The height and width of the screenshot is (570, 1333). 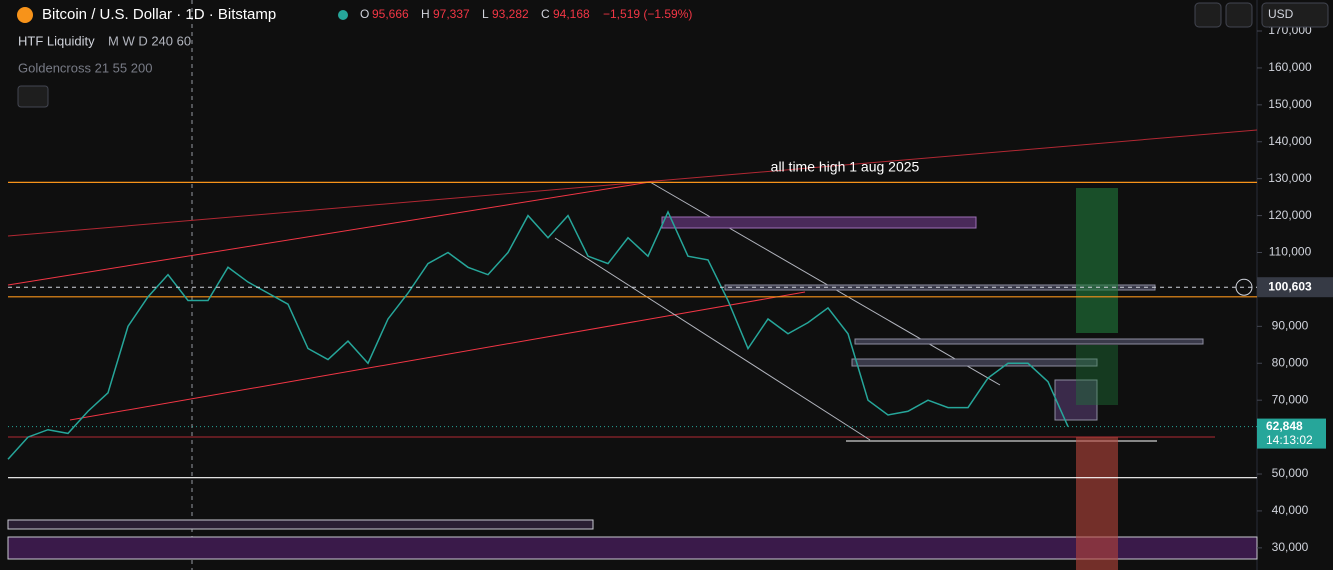 What do you see at coordinates (545, 14) in the screenshot?
I see `c-label: C` at bounding box center [545, 14].